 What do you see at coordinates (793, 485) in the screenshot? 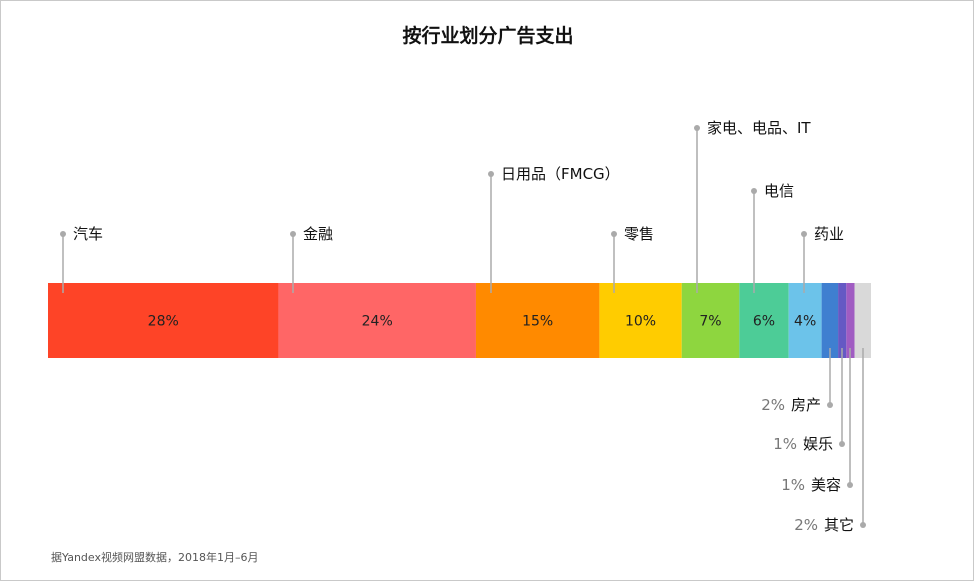
I see `value-label-10: 1%` at bounding box center [793, 485].